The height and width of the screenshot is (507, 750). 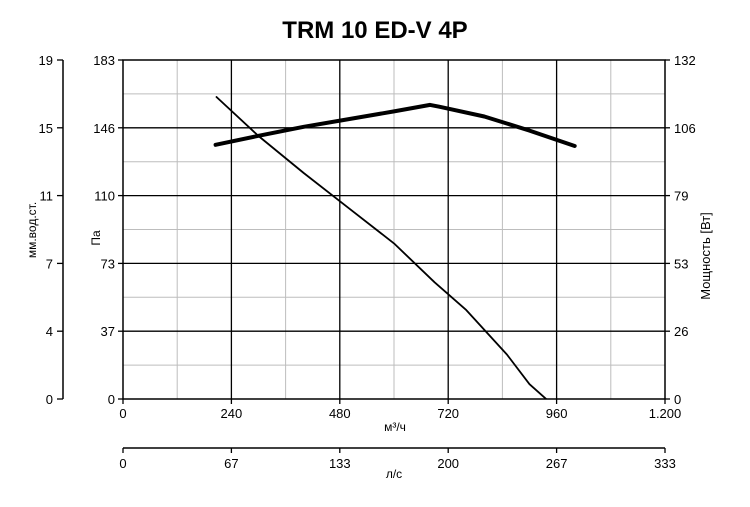 I want to click on x-tick-label: 1.200, so click(x=665, y=413).